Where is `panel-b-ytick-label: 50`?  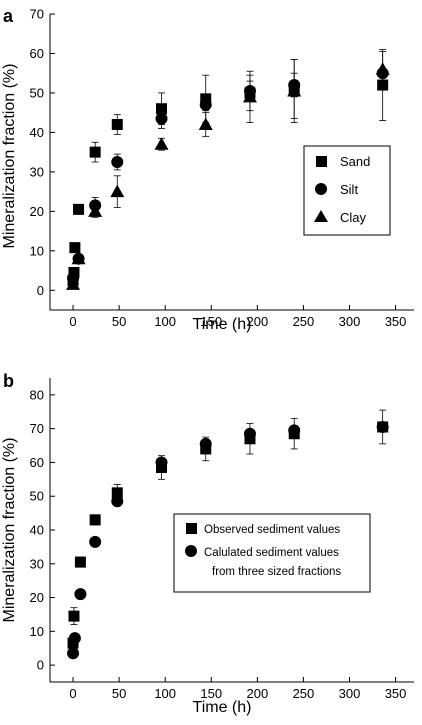 panel-b-ytick-label: 50 is located at coordinates (37, 496).